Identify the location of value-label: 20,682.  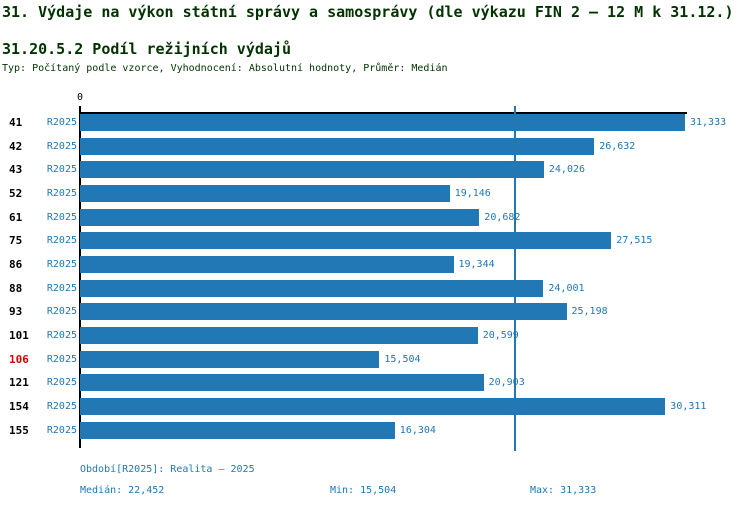
(502, 217).